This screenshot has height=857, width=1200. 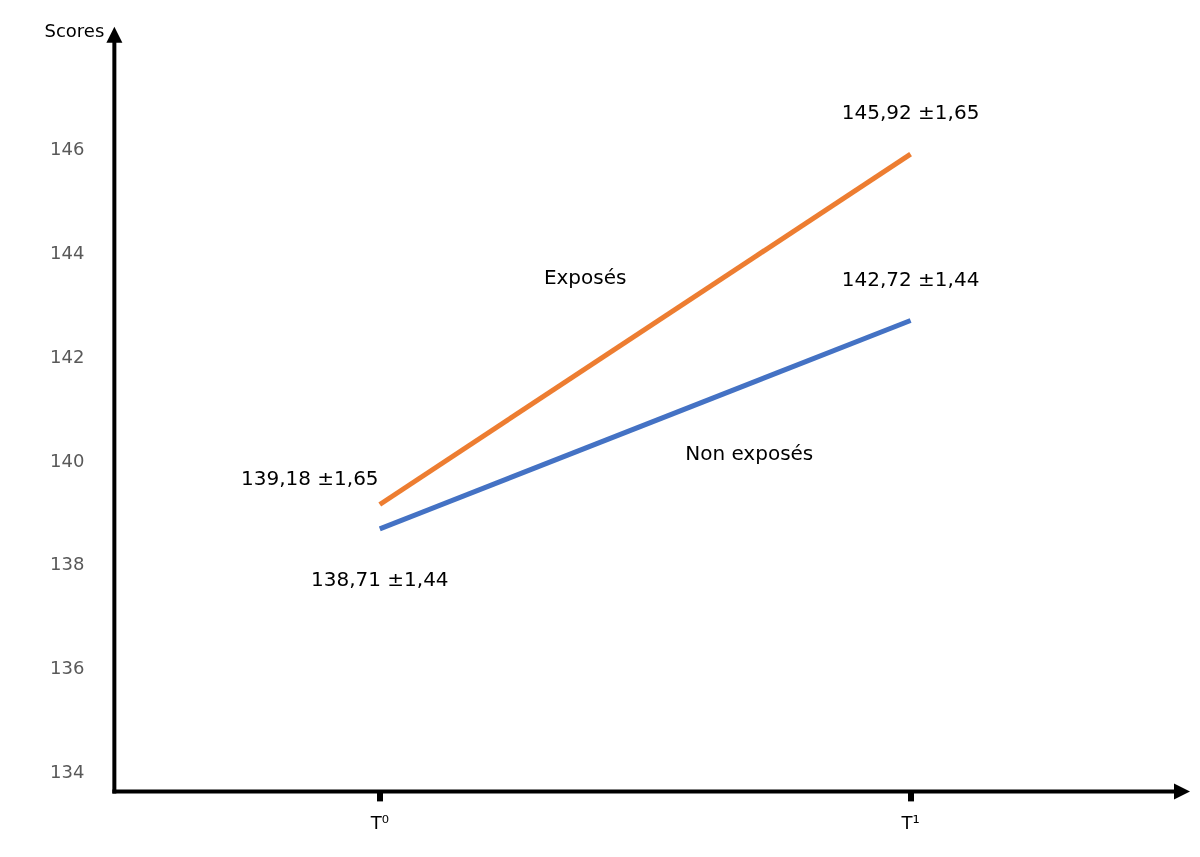 I want to click on y-axis-title: Scores, so click(x=74, y=31).